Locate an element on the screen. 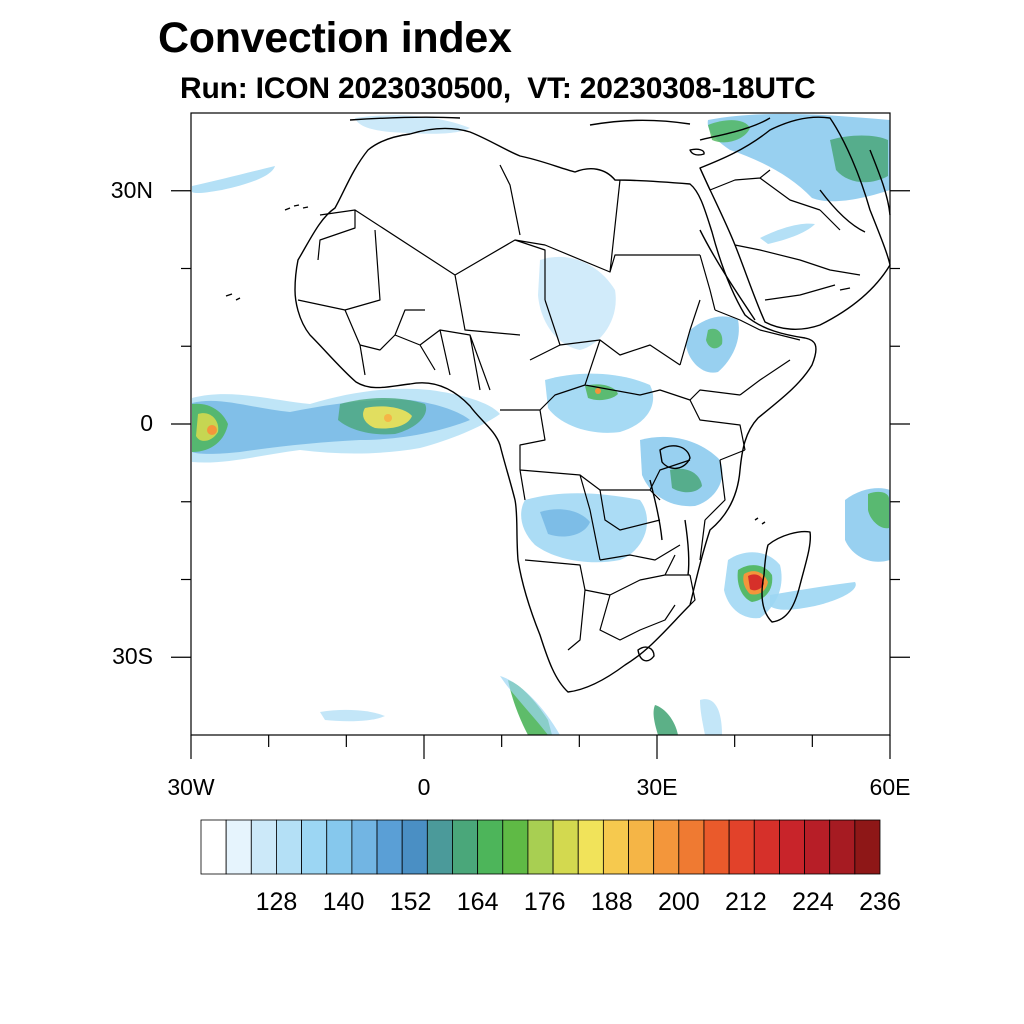  border-lines-east is located at coordinates (740, 430).